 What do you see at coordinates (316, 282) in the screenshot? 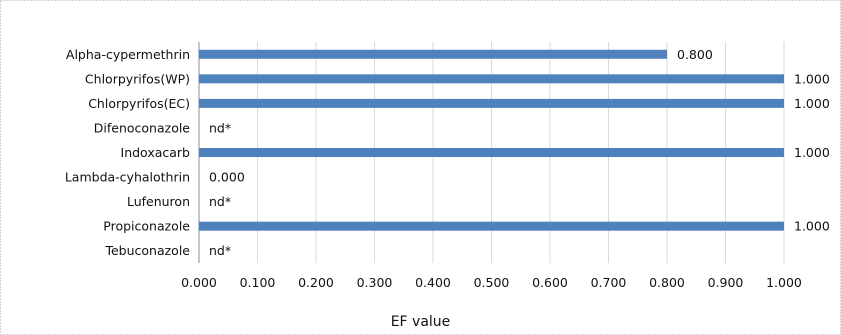
I see `x-tick-label: 0.200` at bounding box center [316, 282].